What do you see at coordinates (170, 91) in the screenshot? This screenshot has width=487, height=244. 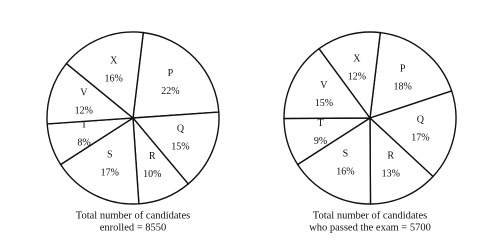 I see `value-label: 22%` at bounding box center [170, 91].